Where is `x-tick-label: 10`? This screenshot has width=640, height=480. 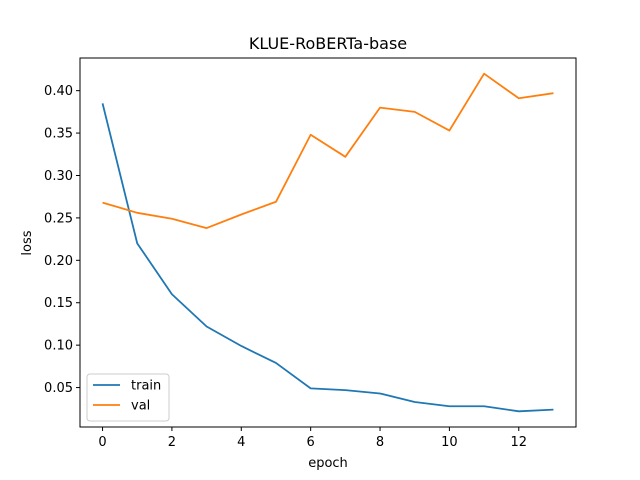 x-tick-label: 10 is located at coordinates (449, 442).